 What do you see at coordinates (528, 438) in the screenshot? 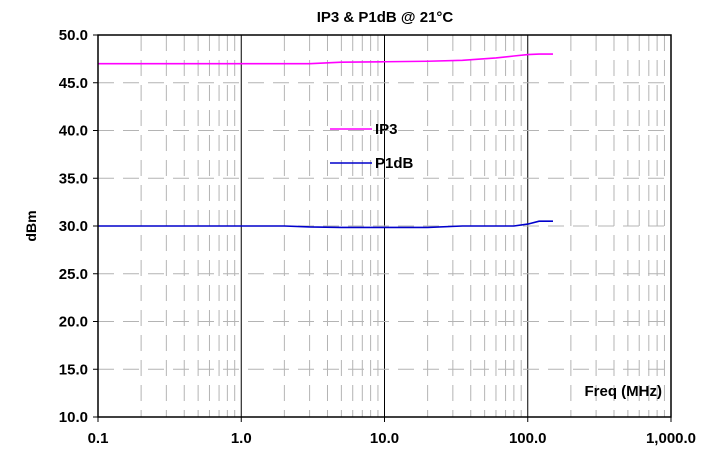
I see `x-tick-label: 100.0` at bounding box center [528, 438].